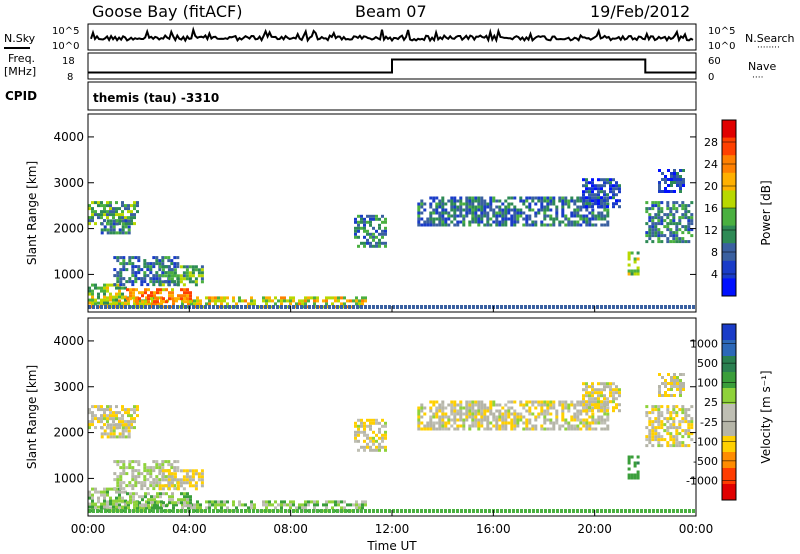 The width and height of the screenshot is (800, 554). I want to click on power_panel-colorbar-swatch, so click(729, 269).